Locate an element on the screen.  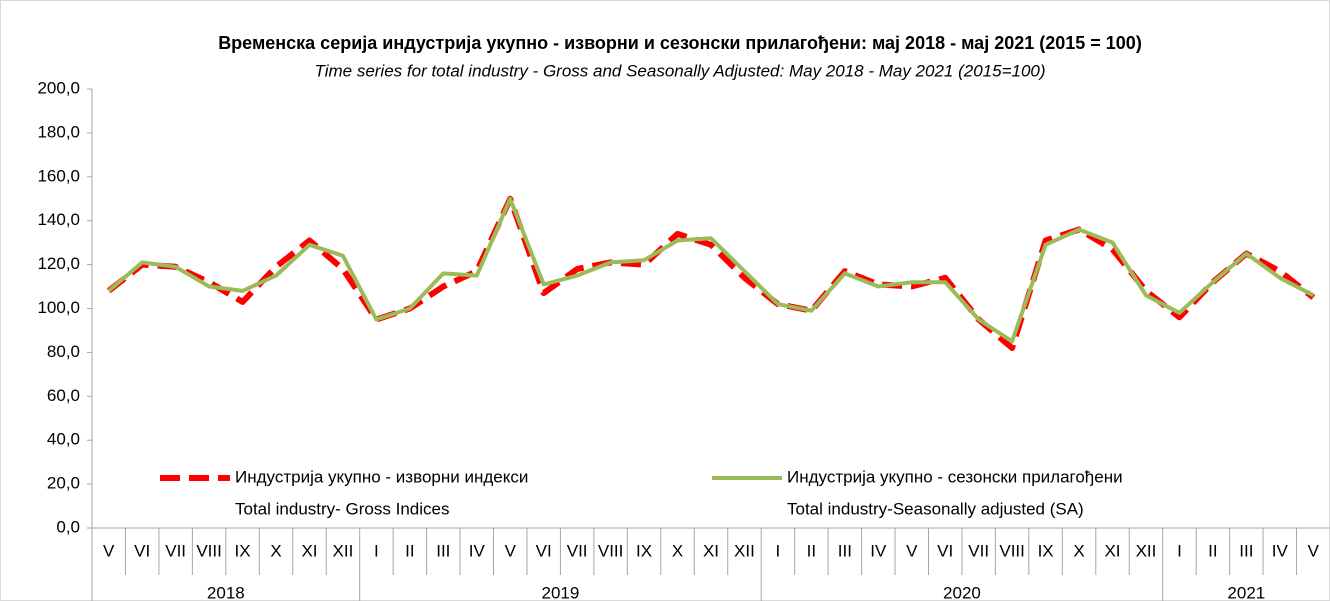
y-tick-label: 160,0 is located at coordinates (58, 175).